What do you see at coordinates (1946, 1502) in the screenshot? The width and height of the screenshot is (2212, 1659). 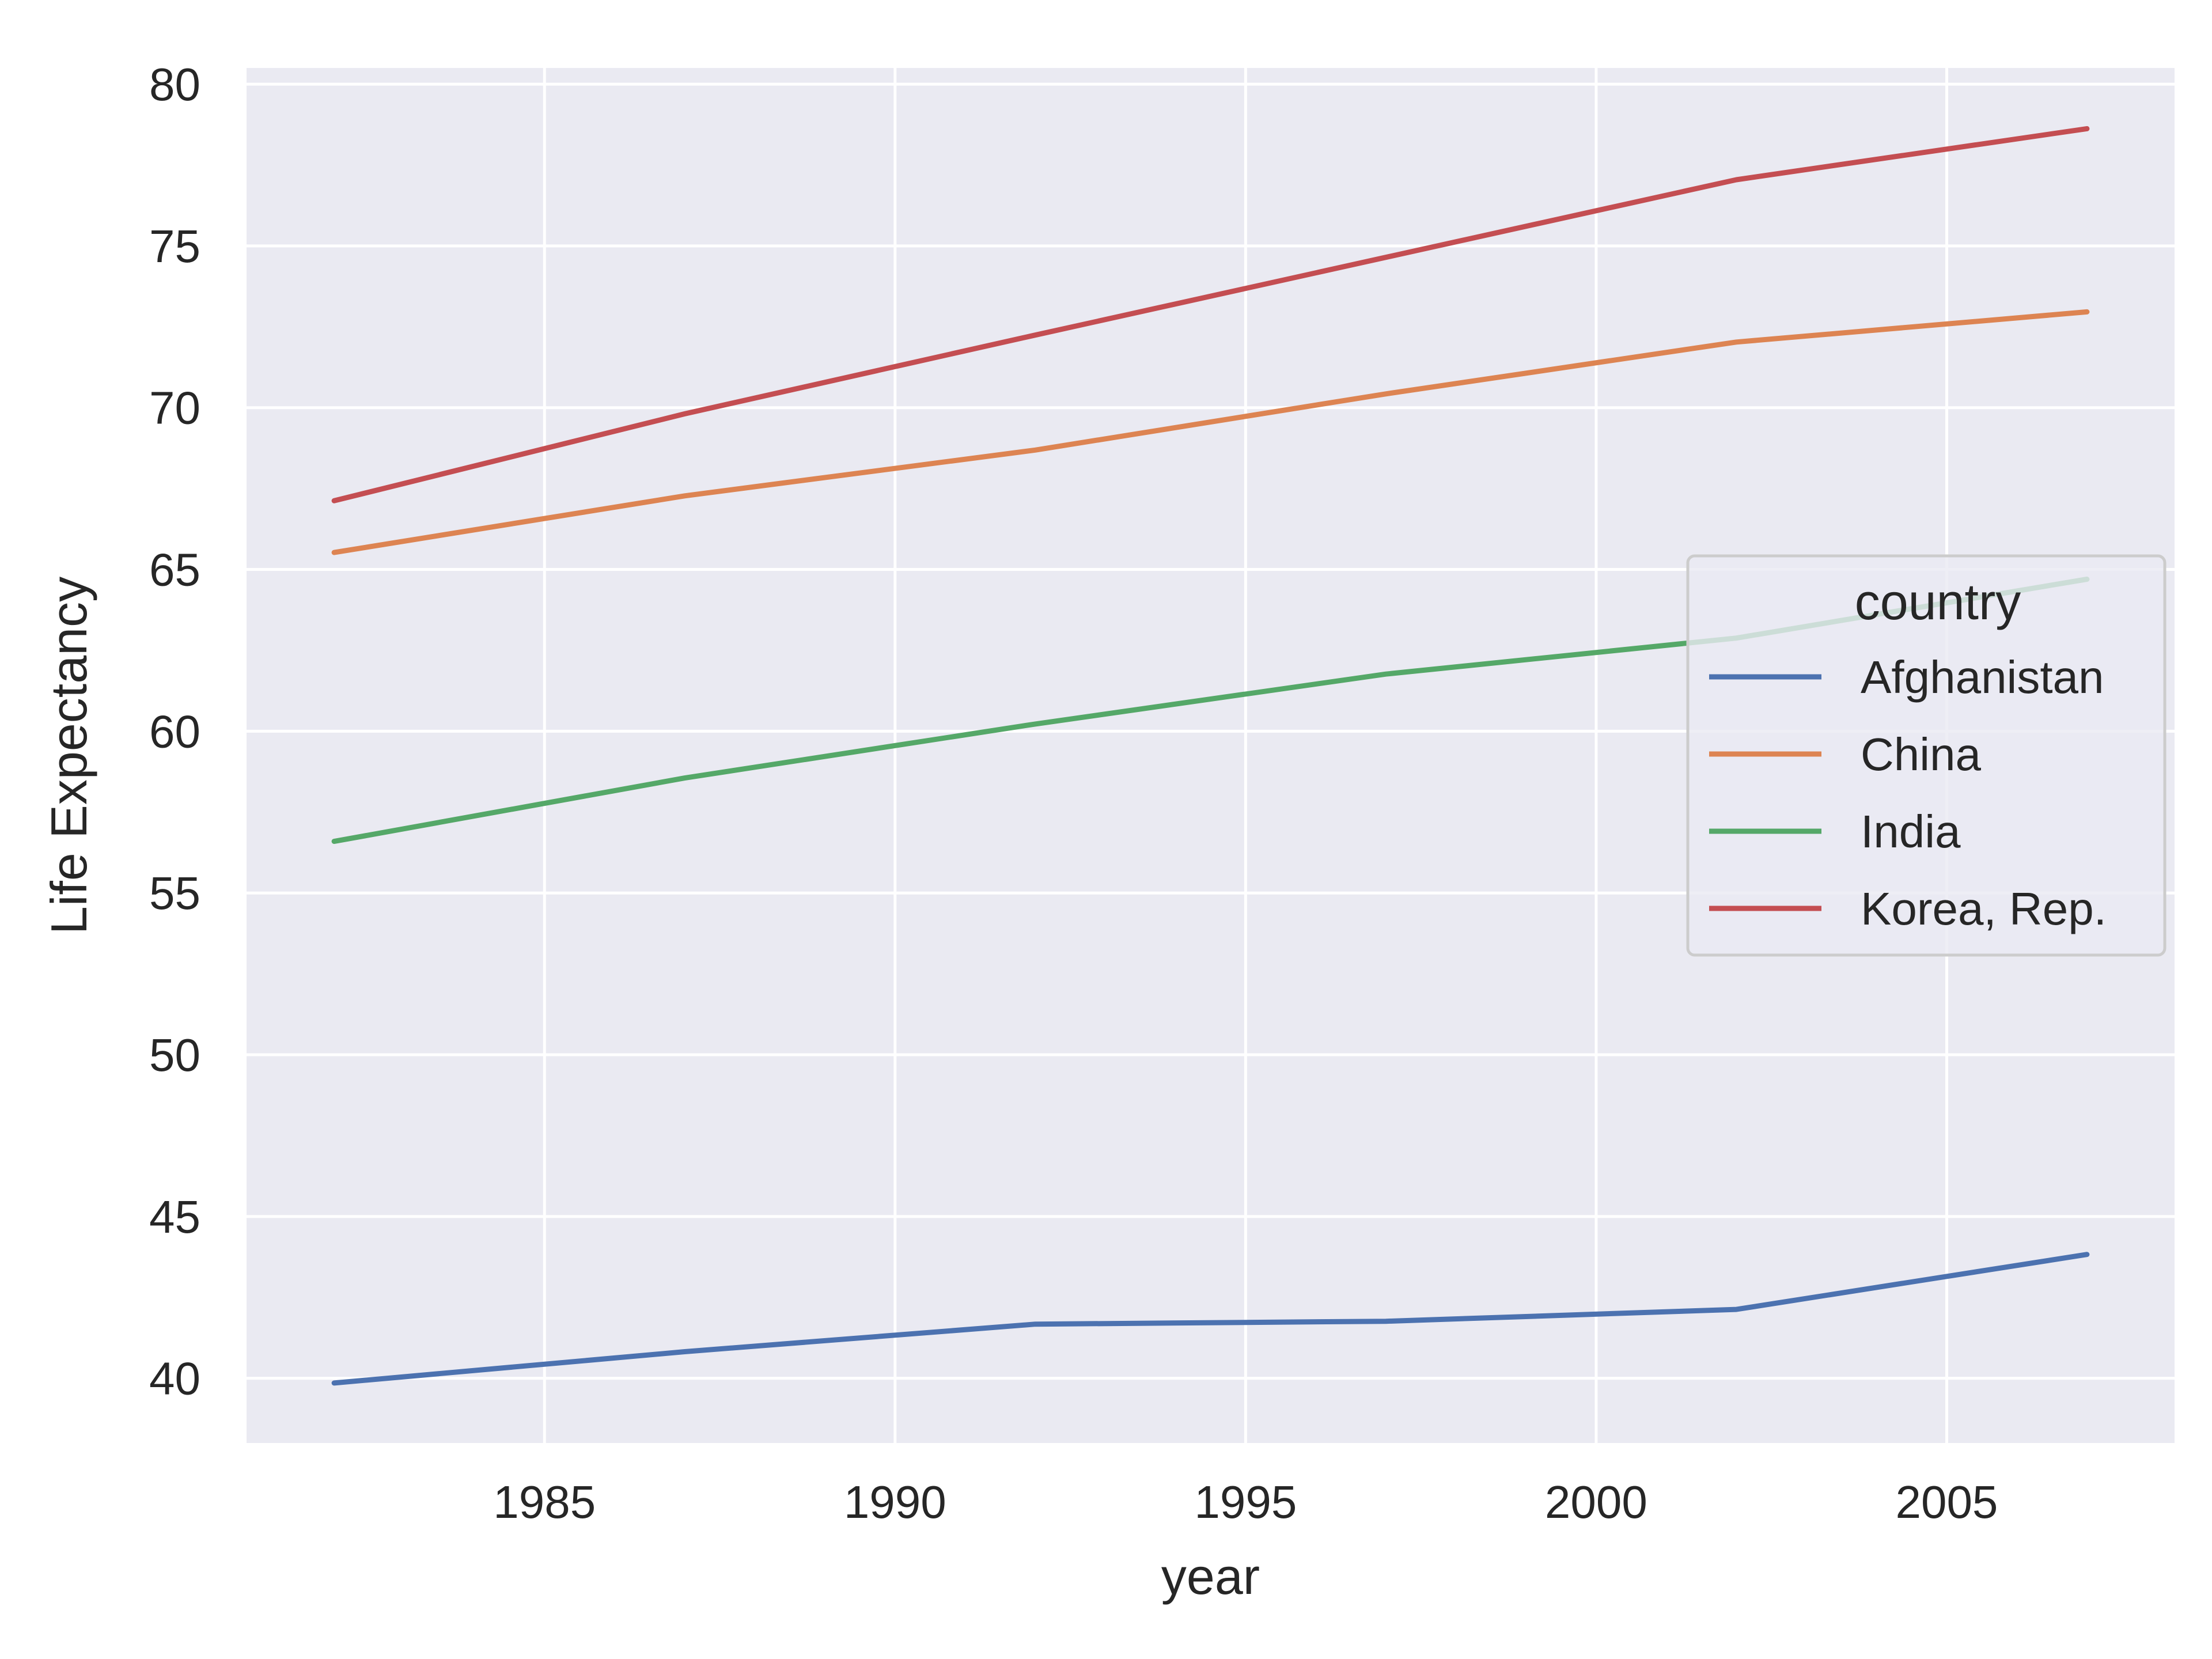 I see `x-tick-label: 2005` at bounding box center [1946, 1502].